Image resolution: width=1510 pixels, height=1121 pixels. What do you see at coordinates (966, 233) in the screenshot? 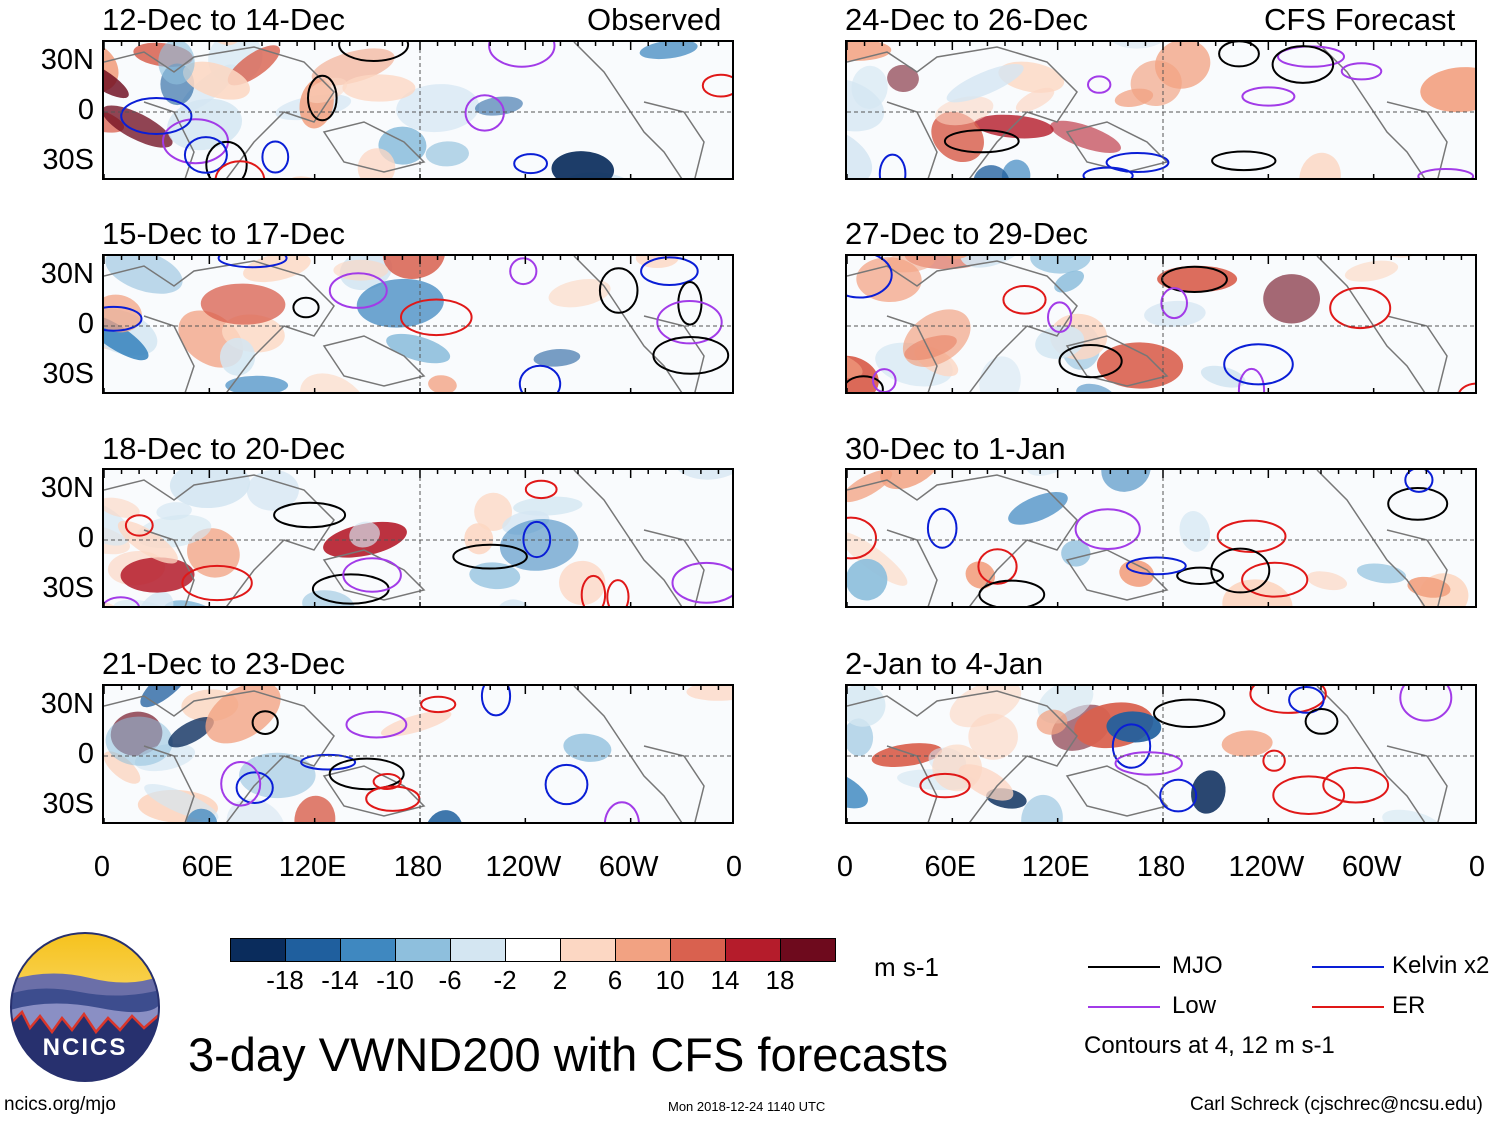
I see `panel-title: 27-Dec to 29-Dec` at bounding box center [966, 233].